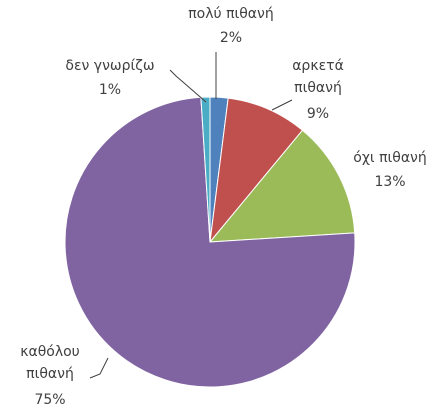  Describe the element at coordinates (318, 114) in the screenshot. I see `value-label: 9%` at that location.